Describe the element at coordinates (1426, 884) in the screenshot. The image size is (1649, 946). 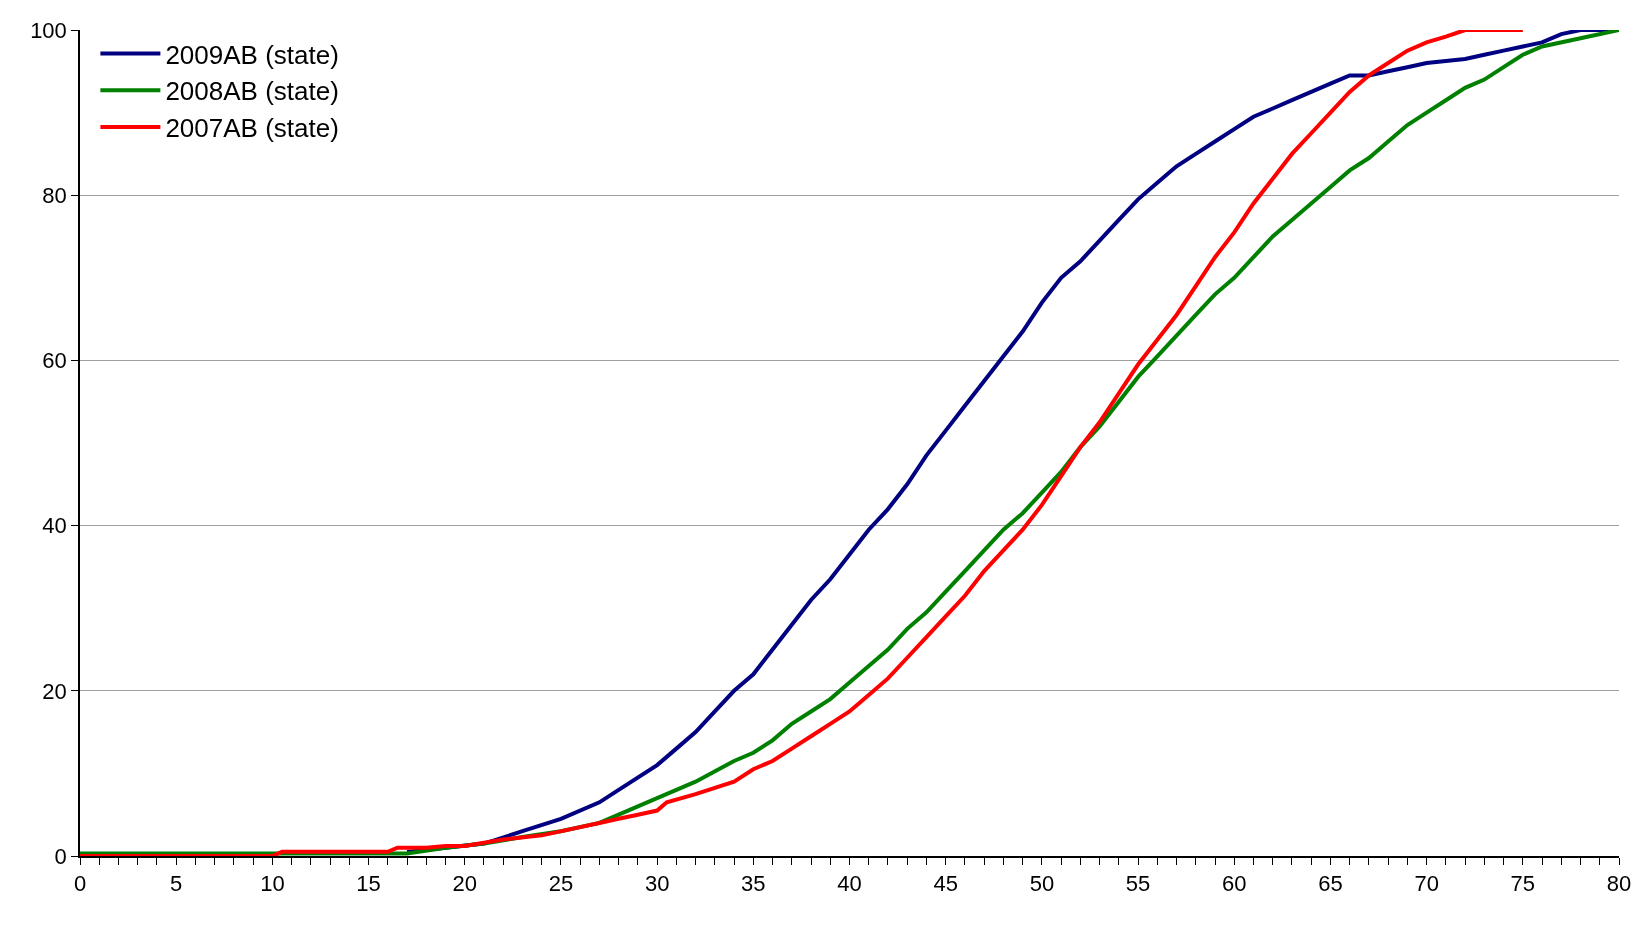
I see `x-tick-label: 70` at that location.